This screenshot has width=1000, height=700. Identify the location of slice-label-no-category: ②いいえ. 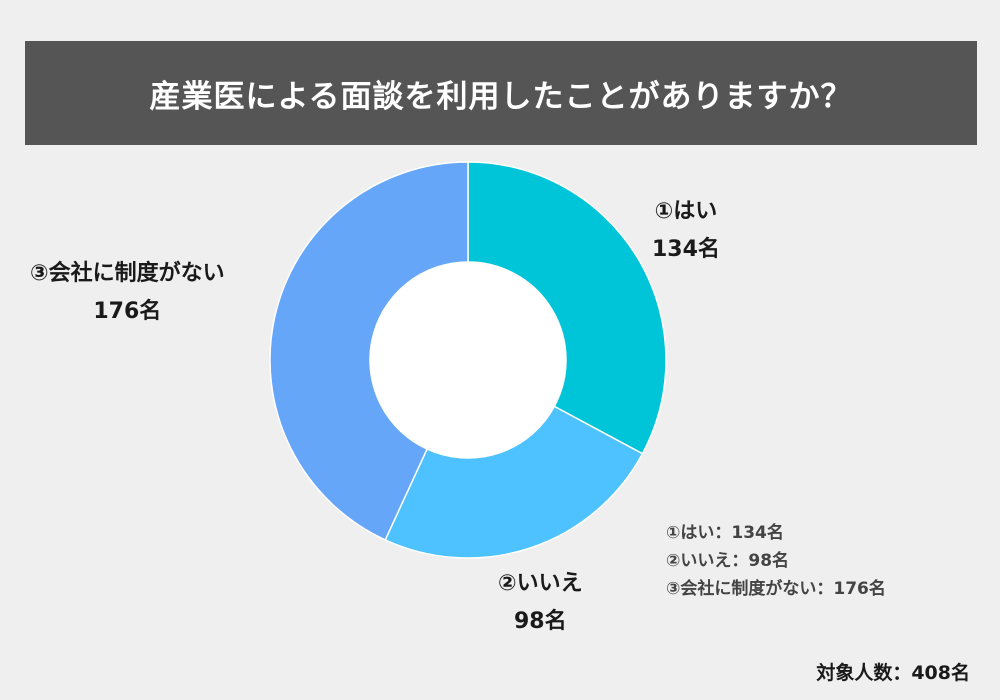
(540, 583).